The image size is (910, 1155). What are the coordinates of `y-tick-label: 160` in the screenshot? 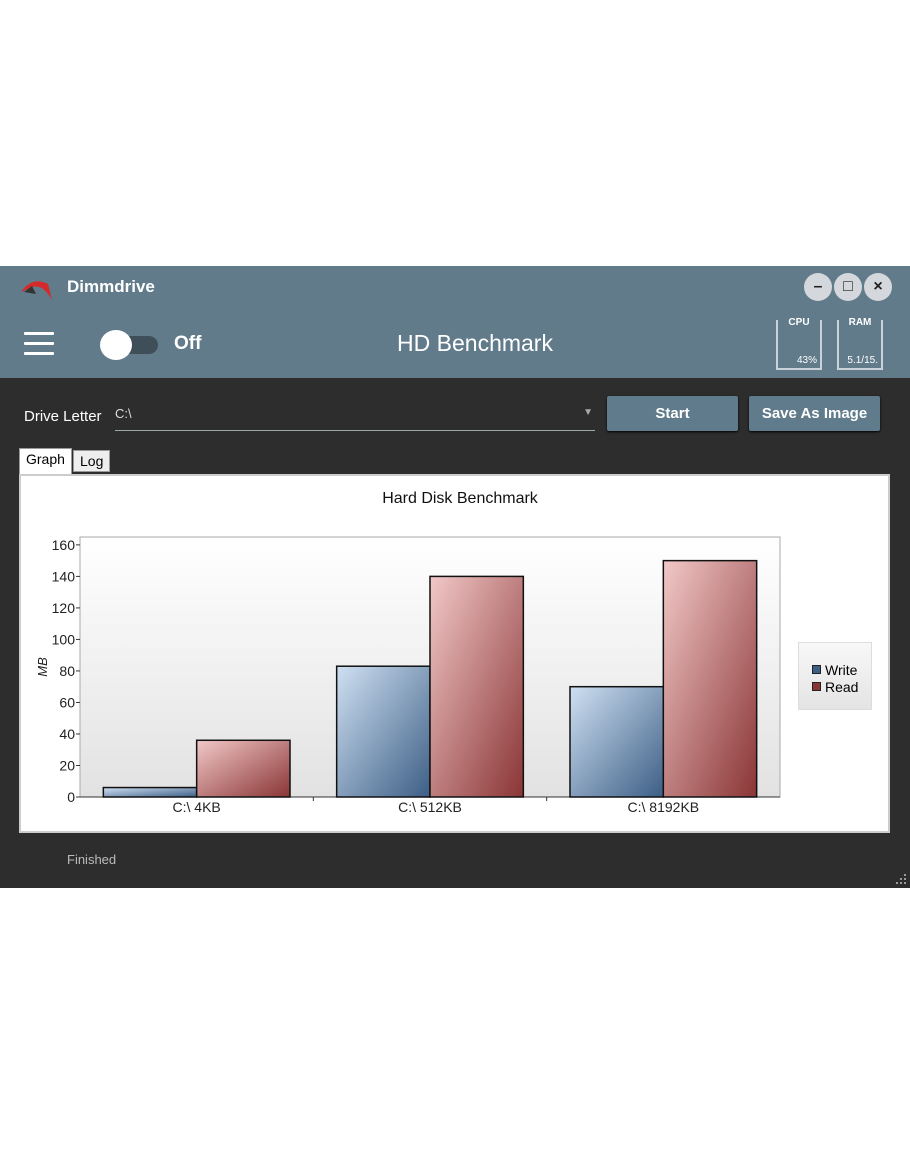 It's located at (64, 545).